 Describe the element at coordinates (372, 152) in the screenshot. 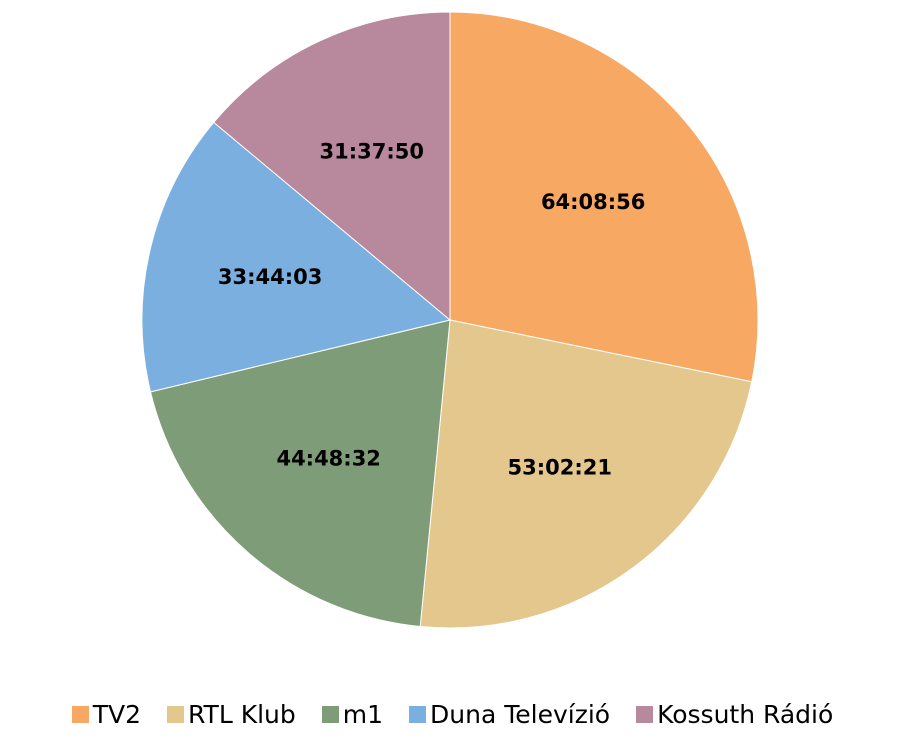

I see `data-label: 31:37:50` at that location.